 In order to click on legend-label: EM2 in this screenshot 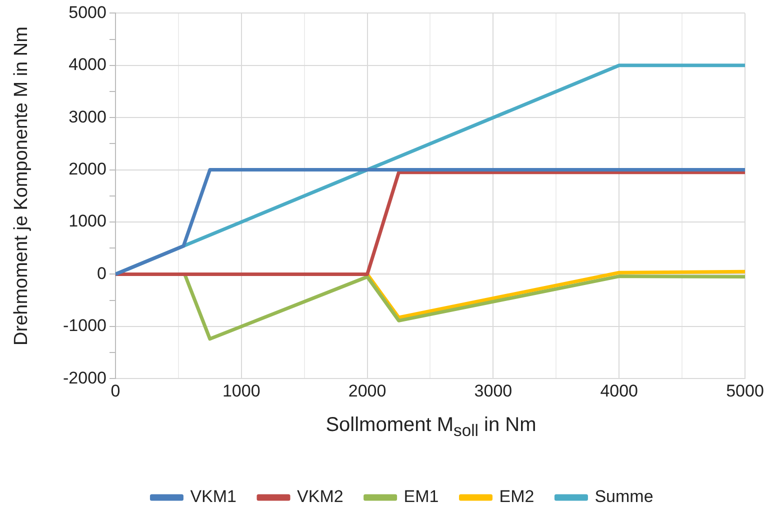, I will do `click(516, 496)`.